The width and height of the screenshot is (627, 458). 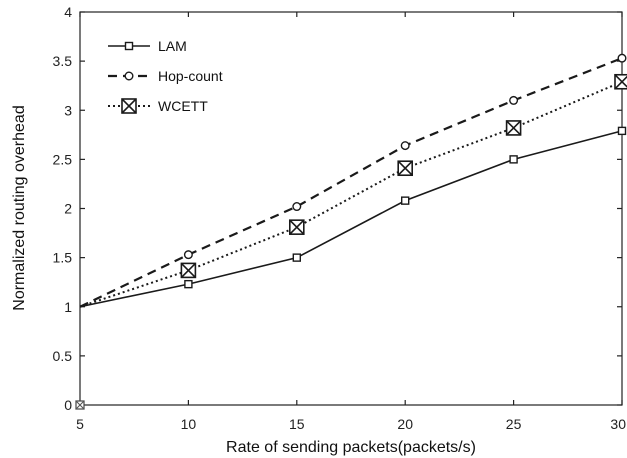 What do you see at coordinates (68, 405) in the screenshot?
I see `y-tick-label: 0` at bounding box center [68, 405].